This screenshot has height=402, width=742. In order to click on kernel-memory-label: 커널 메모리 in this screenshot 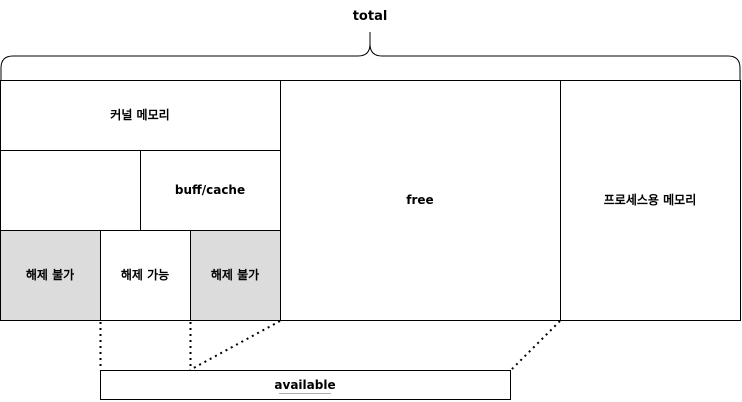, I will do `click(139, 114)`.